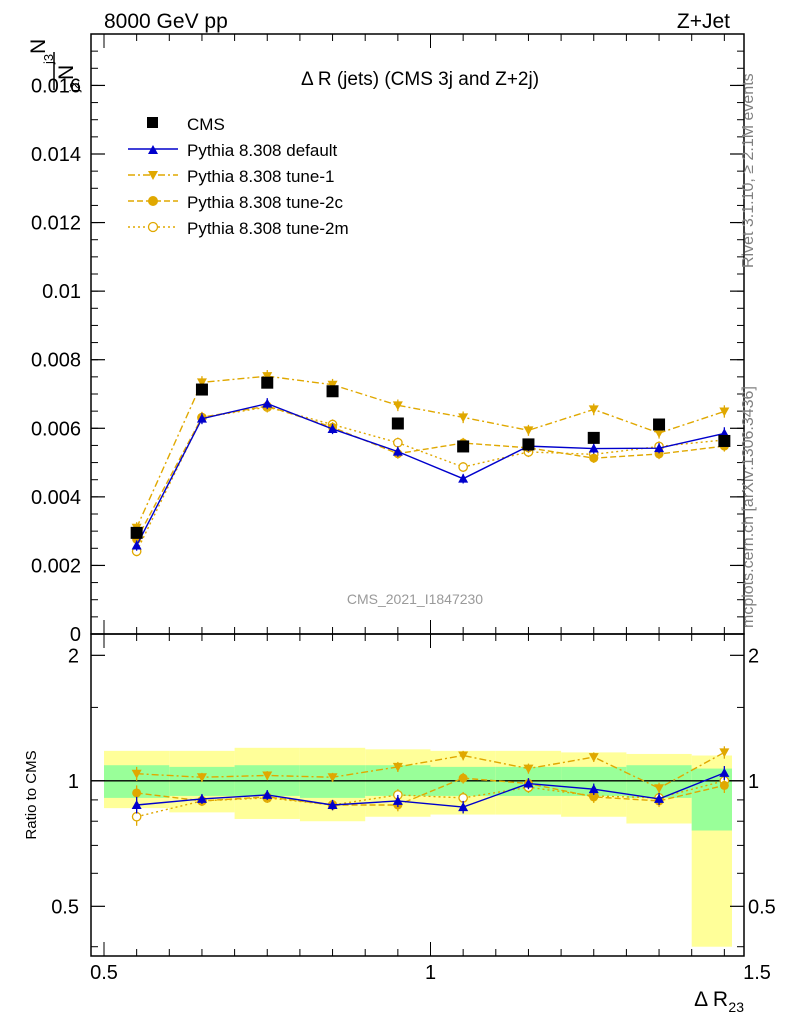  What do you see at coordinates (260, 176) in the screenshot?
I see `legend-label-tune1: Pythia 8.308 tune-1` at bounding box center [260, 176].